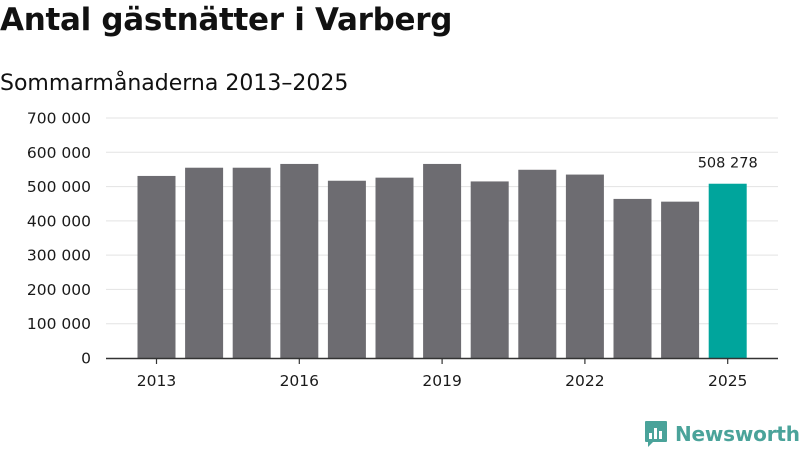 This screenshot has height=450, width=800. Describe the element at coordinates (174, 83) in the screenshot. I see `chart-subtitle: Sommarmånaderna 2013–2025` at that location.